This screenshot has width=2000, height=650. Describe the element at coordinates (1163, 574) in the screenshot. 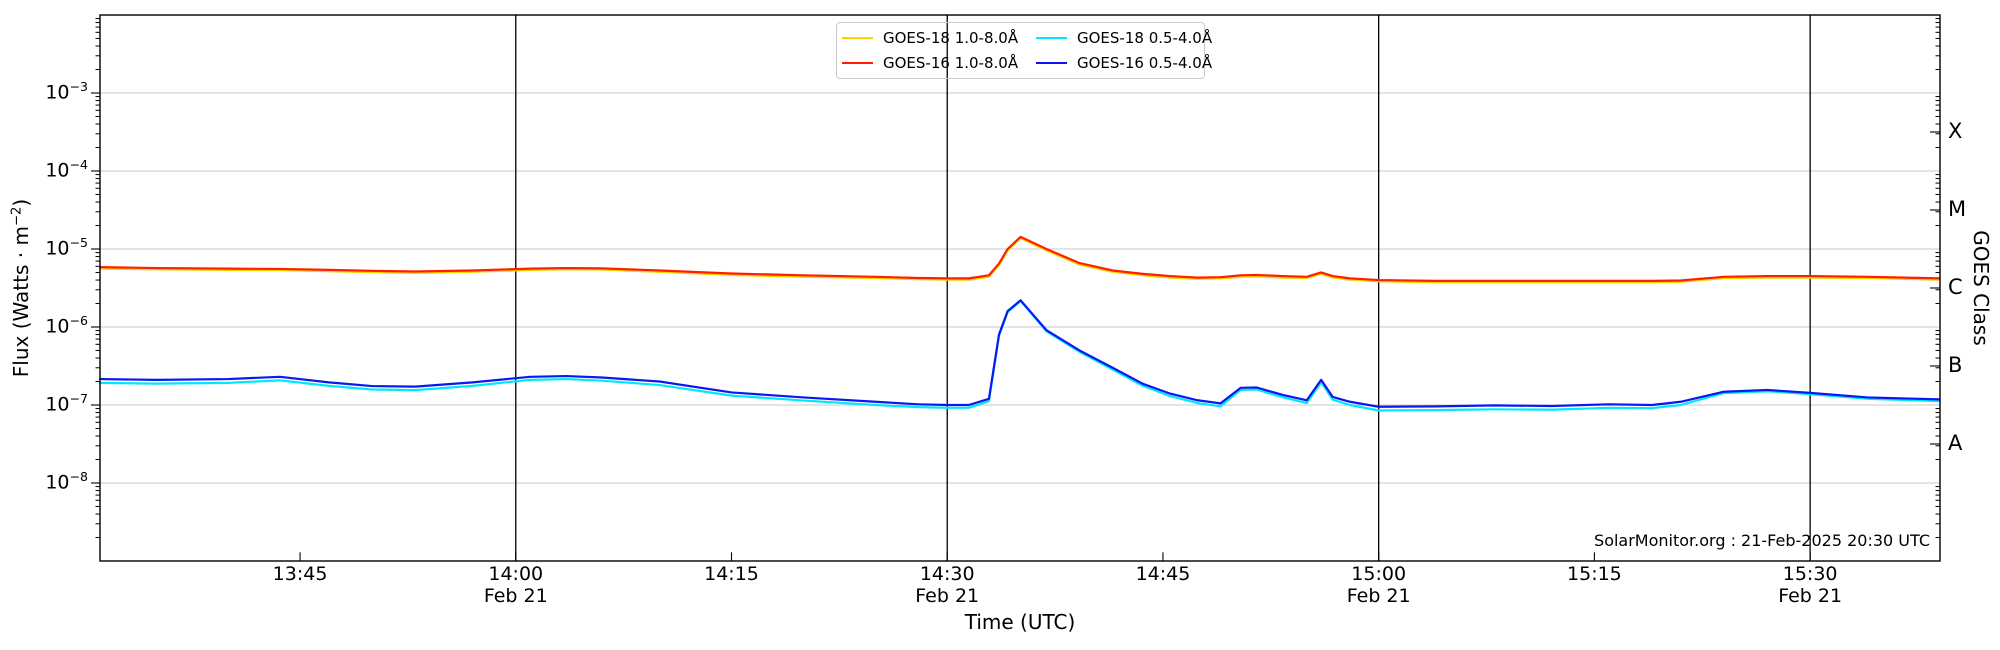

I see `x-tick-label: 14:45` at that location.